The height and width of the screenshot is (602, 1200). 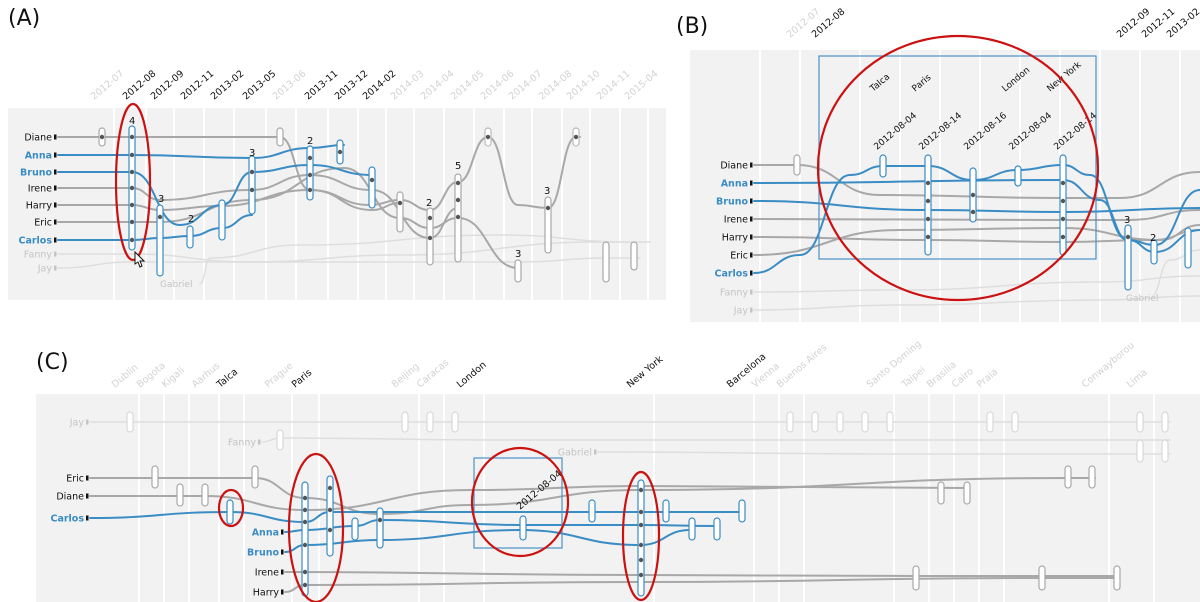 What do you see at coordinates (267, 573) in the screenshot?
I see `panel-c-character-name: Irene` at bounding box center [267, 573].